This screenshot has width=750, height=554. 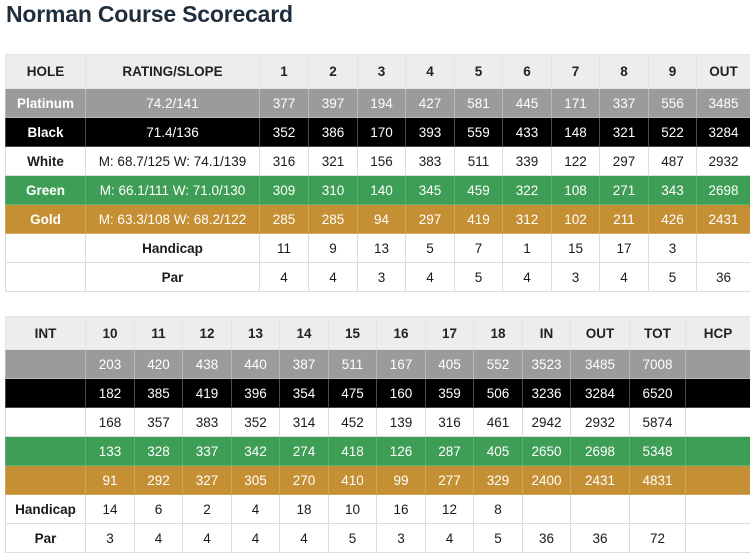 I want to click on score-cell: 312, so click(x=527, y=219).